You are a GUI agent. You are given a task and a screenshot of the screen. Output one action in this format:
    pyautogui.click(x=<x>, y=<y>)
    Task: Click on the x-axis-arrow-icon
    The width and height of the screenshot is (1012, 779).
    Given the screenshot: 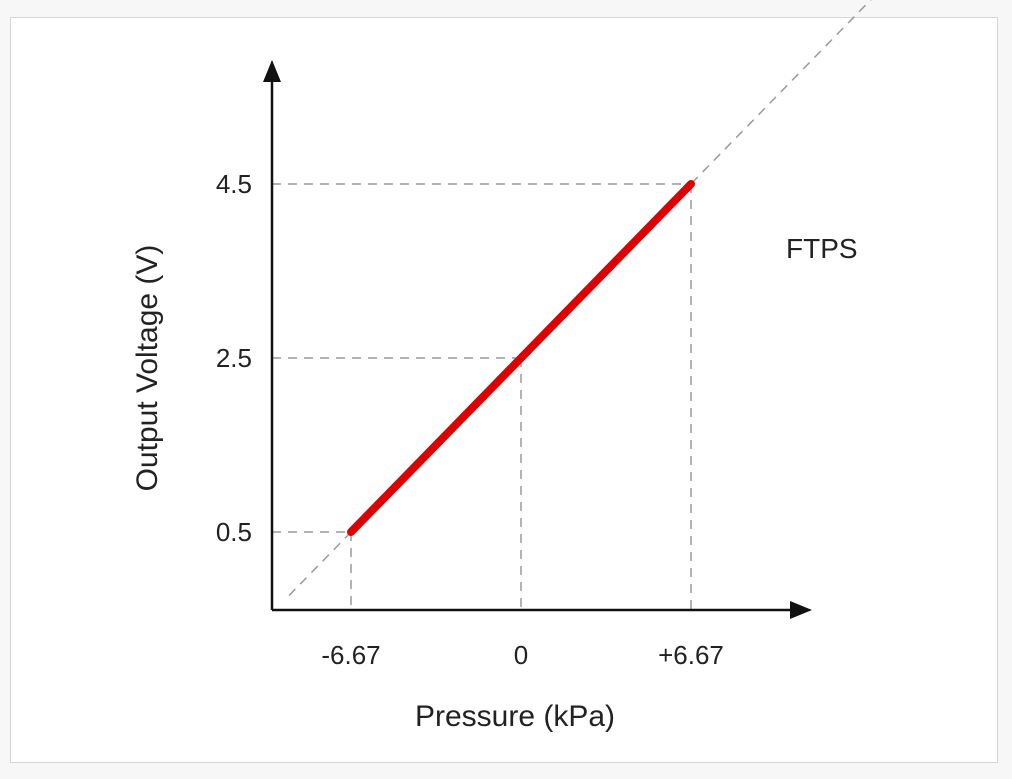 What is the action you would take?
    pyautogui.click(x=801, y=610)
    